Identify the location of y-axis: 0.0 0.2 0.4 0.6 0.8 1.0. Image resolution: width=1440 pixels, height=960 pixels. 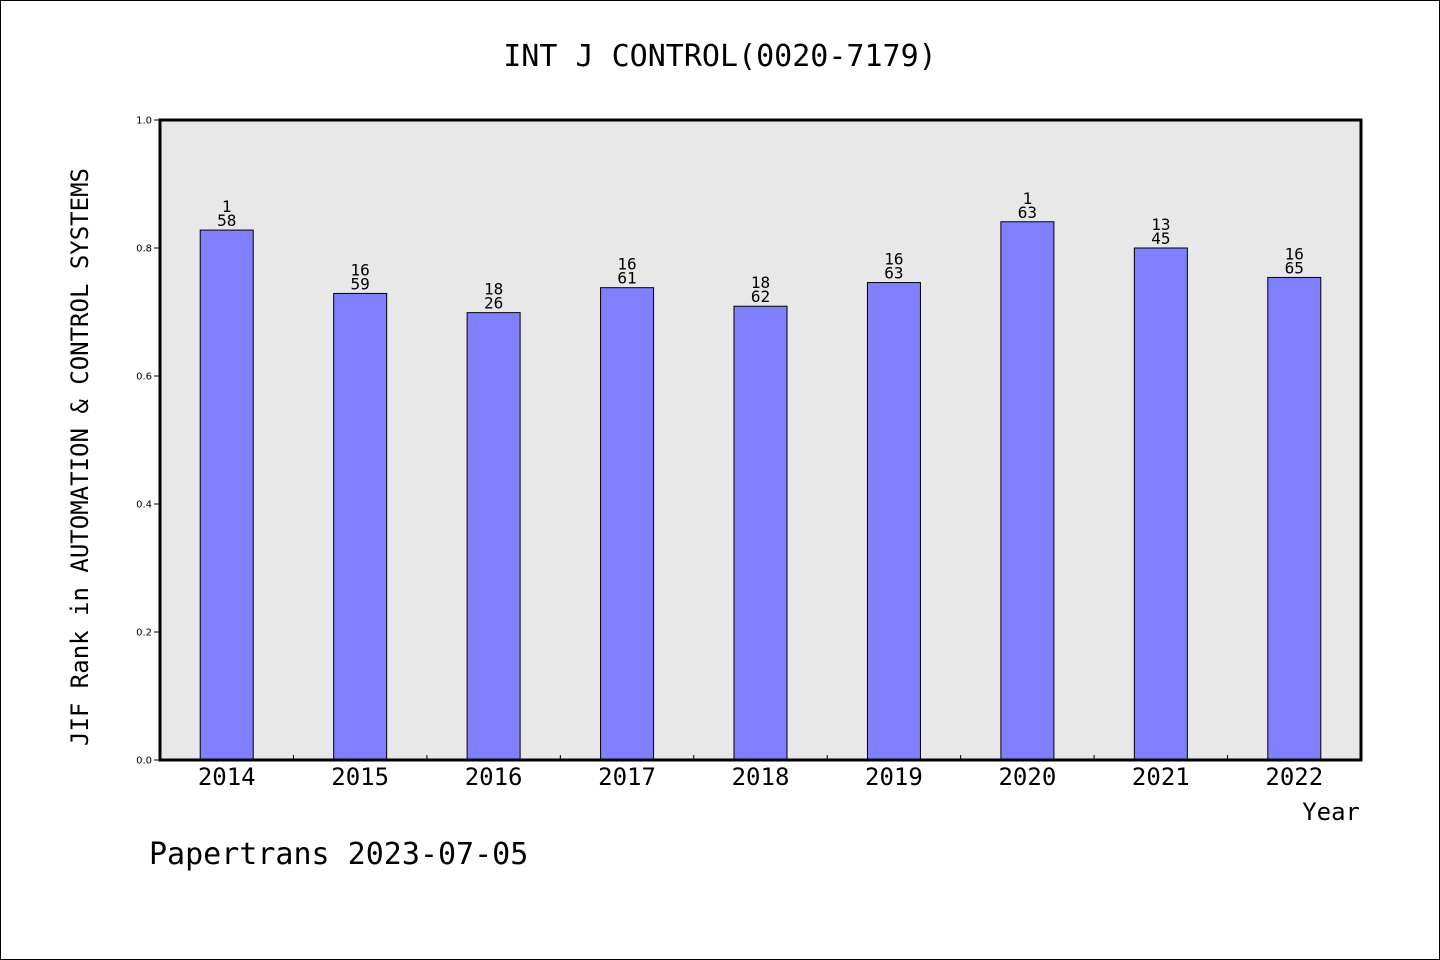
(148, 441).